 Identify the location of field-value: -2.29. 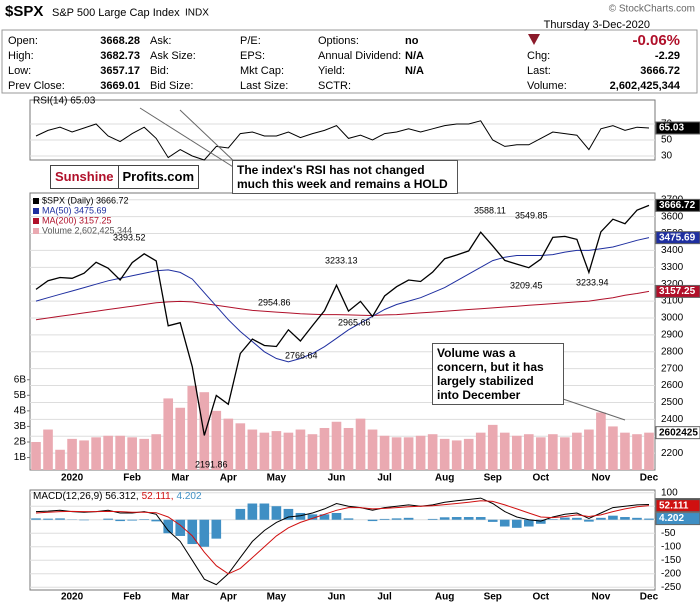
(667, 56).